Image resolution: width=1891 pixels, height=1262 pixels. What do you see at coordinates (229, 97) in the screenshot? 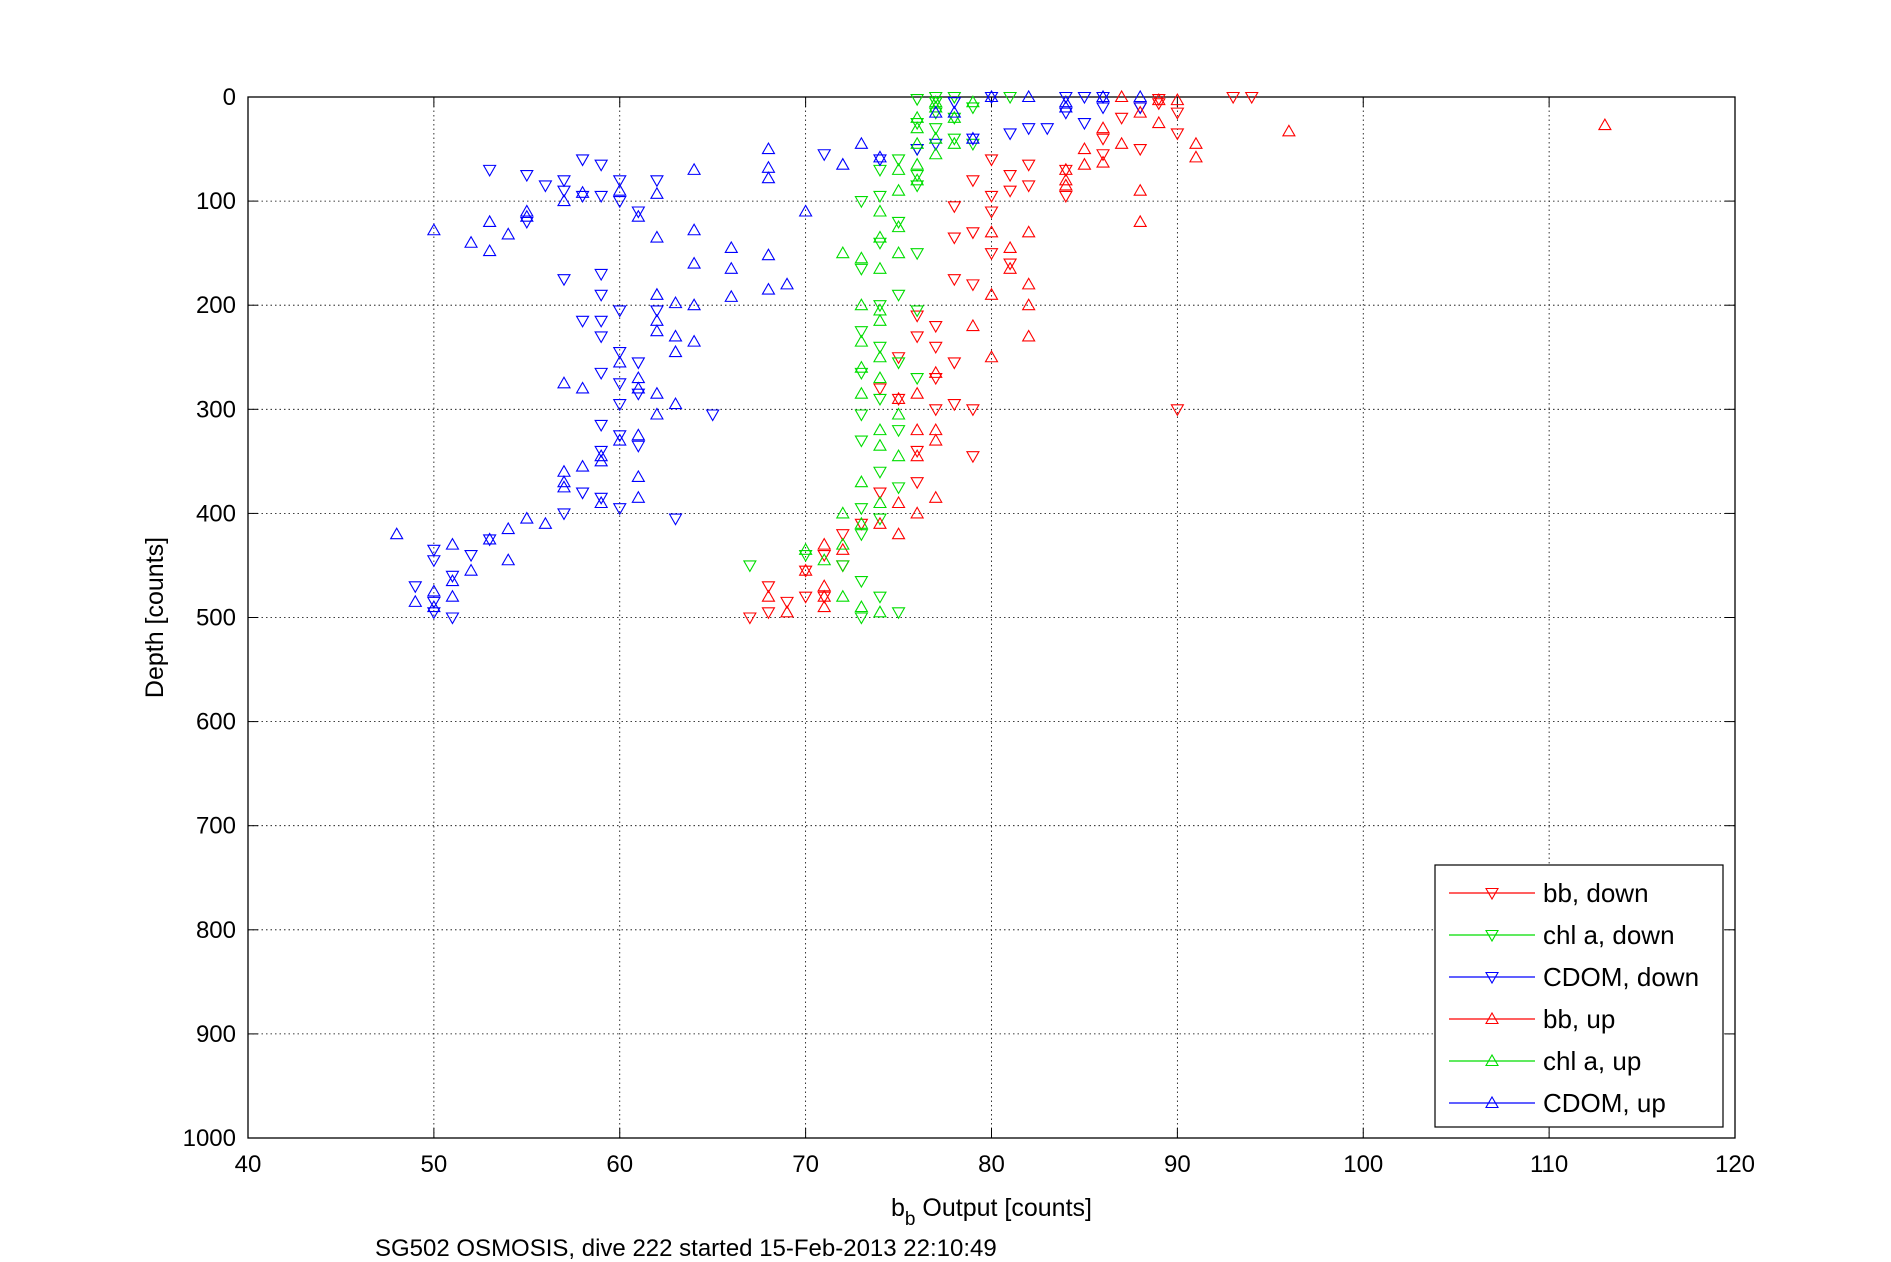
I see `y-tick-label: 0` at bounding box center [229, 97].